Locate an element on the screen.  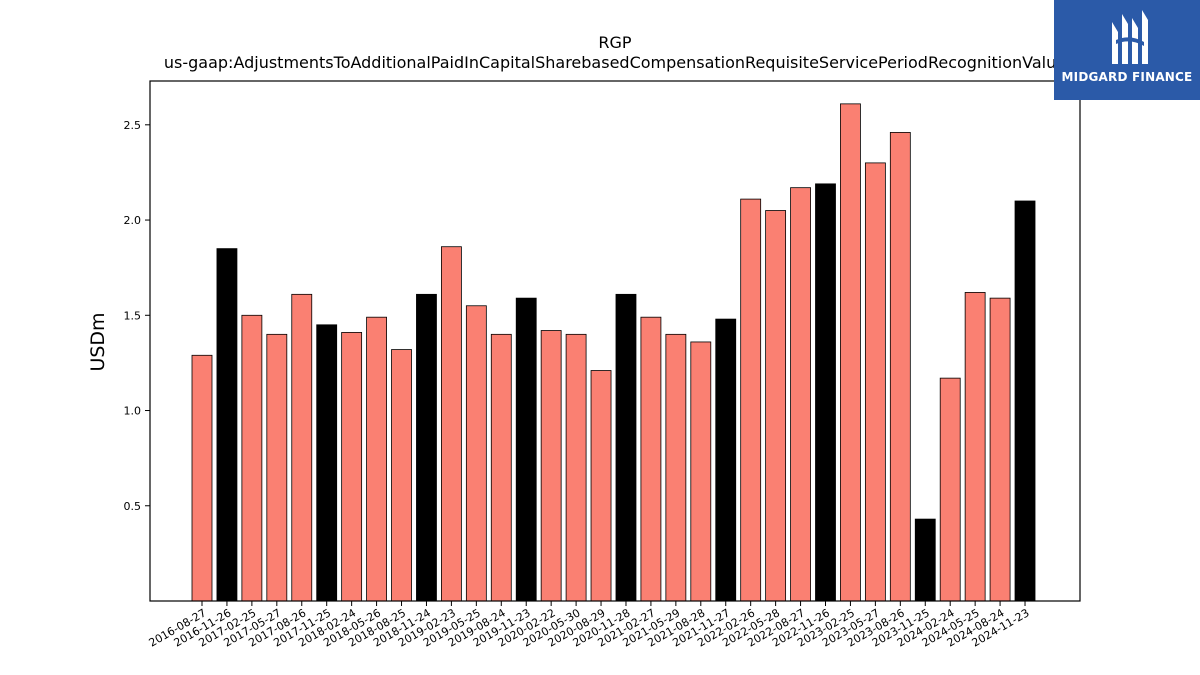
y-tick-label: 0.5 is located at coordinates (133, 506).